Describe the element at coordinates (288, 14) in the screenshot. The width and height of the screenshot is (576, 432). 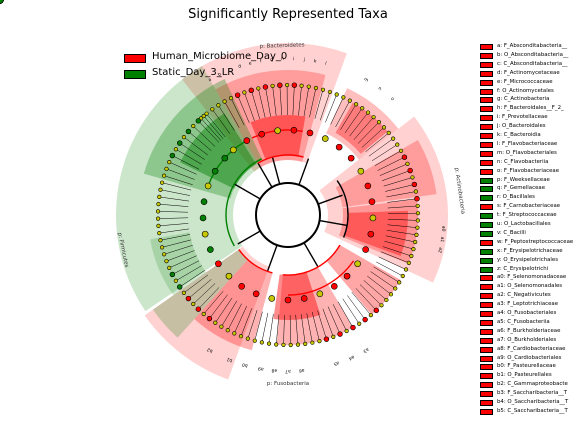
I see `figure-title: Significantly Represented Taxa` at that location.